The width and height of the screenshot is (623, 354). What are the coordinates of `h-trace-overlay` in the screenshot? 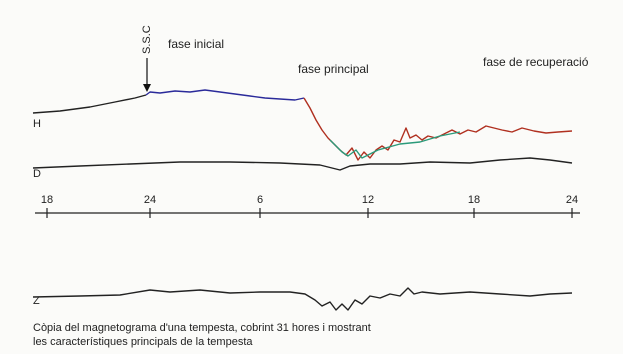 It's located at (395, 145).